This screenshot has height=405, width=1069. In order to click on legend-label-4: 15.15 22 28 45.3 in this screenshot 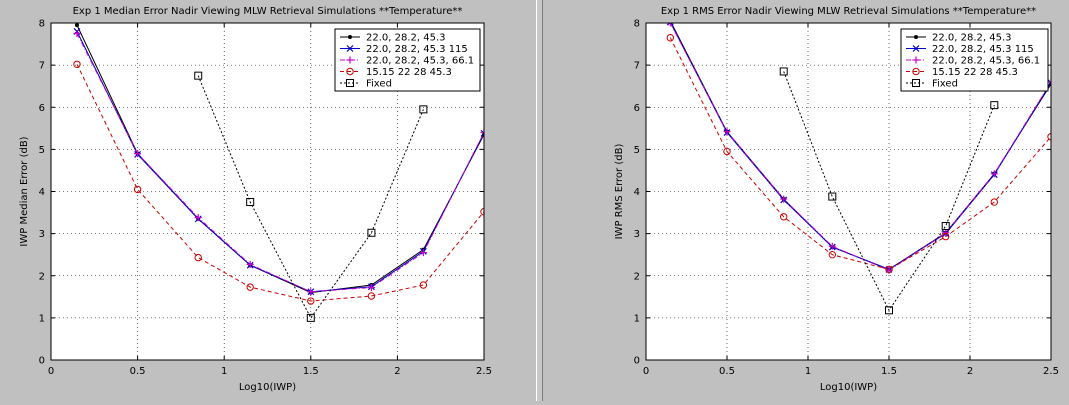, I will do `click(975, 72)`.